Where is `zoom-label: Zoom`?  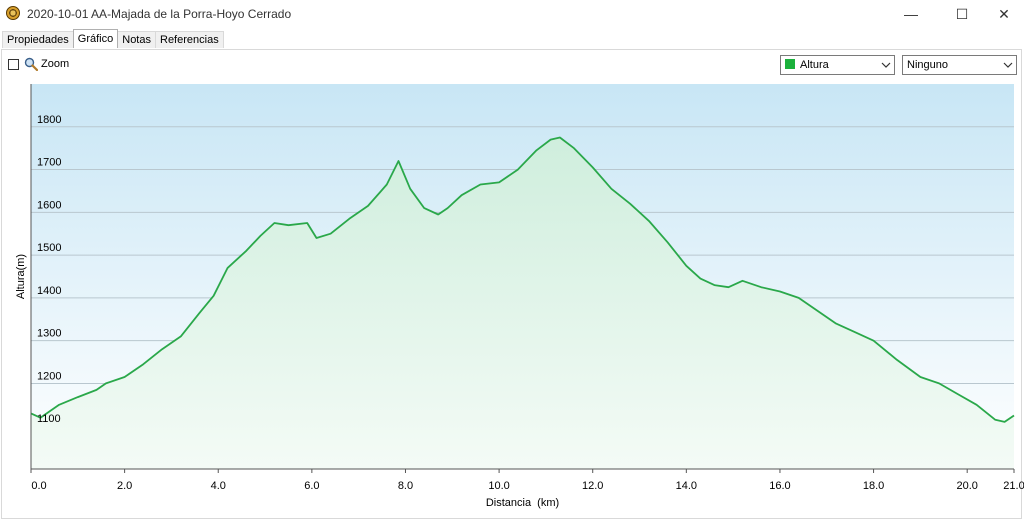
zoom-label: Zoom is located at coordinates (55, 64).